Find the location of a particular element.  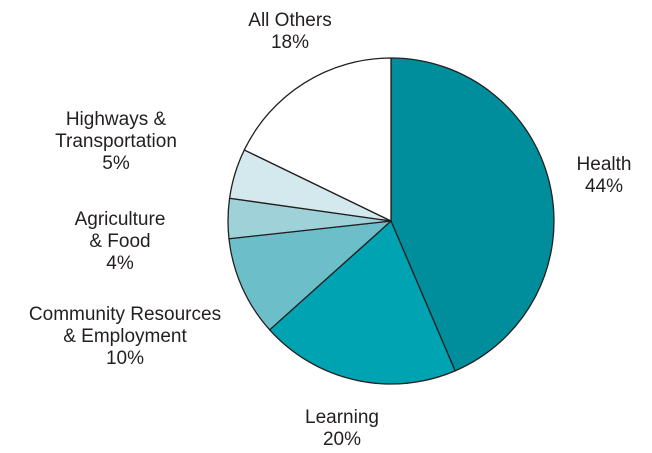

pie-label-learning: Learning 20% is located at coordinates (342, 428).